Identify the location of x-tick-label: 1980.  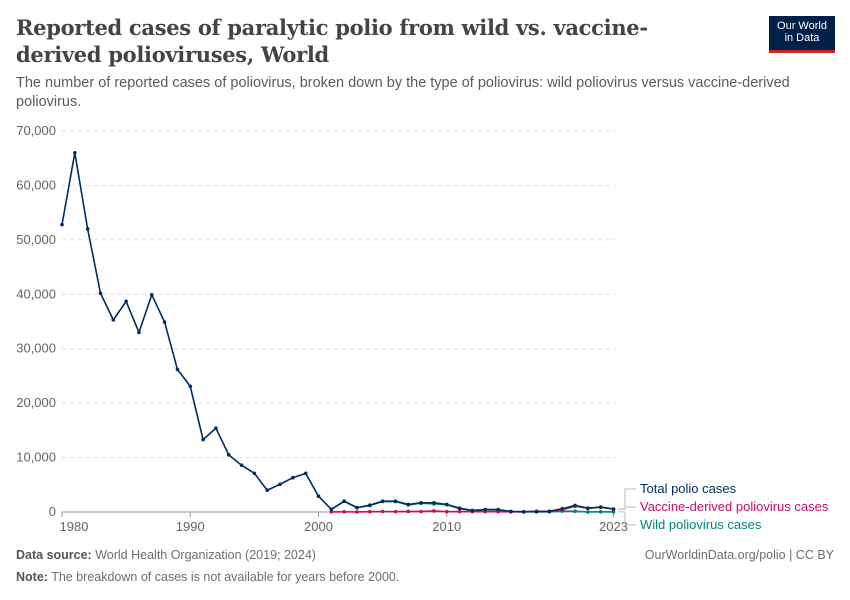
(74, 526).